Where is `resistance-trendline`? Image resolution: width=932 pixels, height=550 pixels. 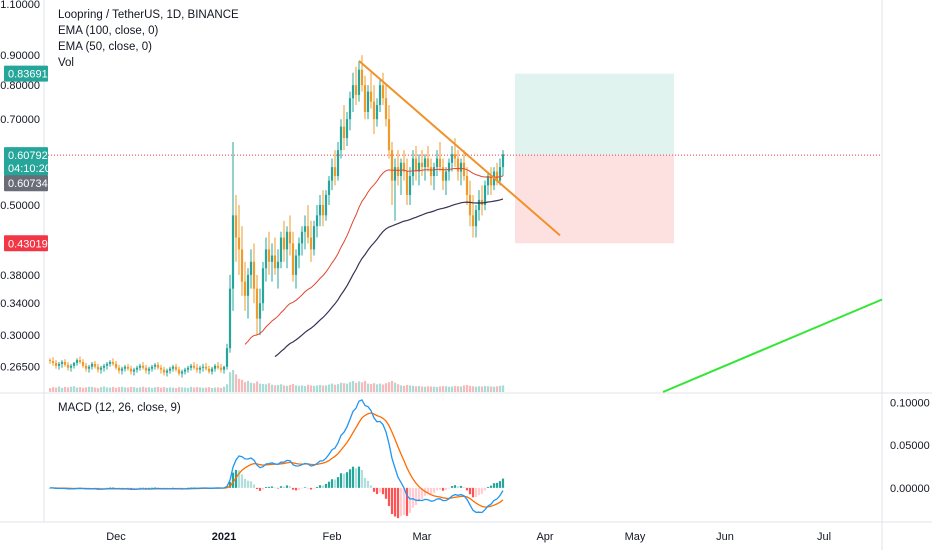 resistance-trendline is located at coordinates (459, 148).